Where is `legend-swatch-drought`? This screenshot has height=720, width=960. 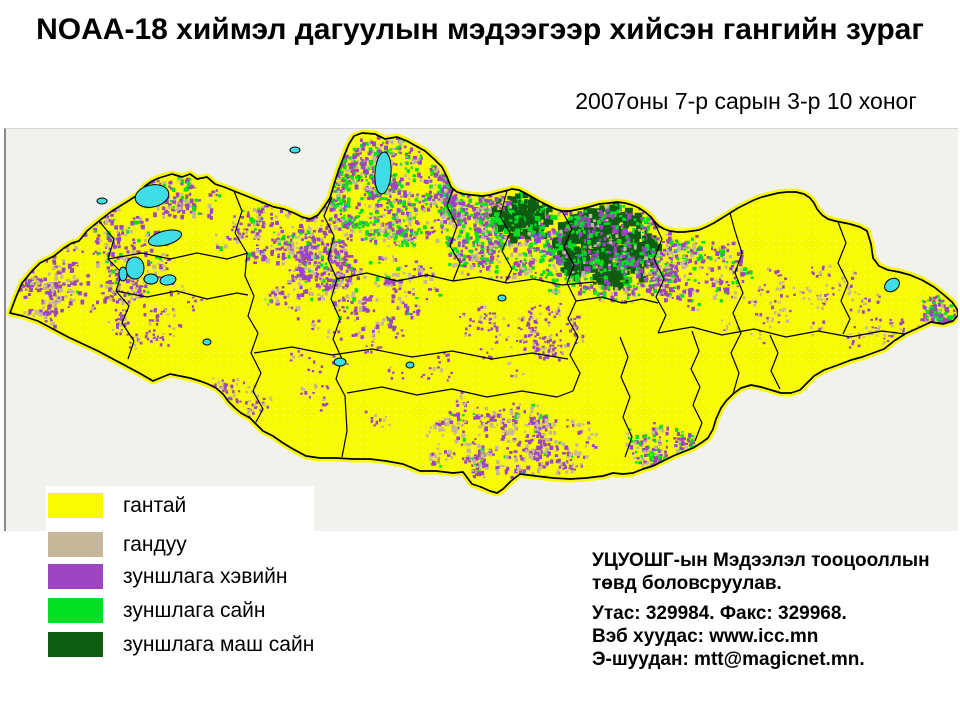 legend-swatch-drought is located at coordinates (75, 505).